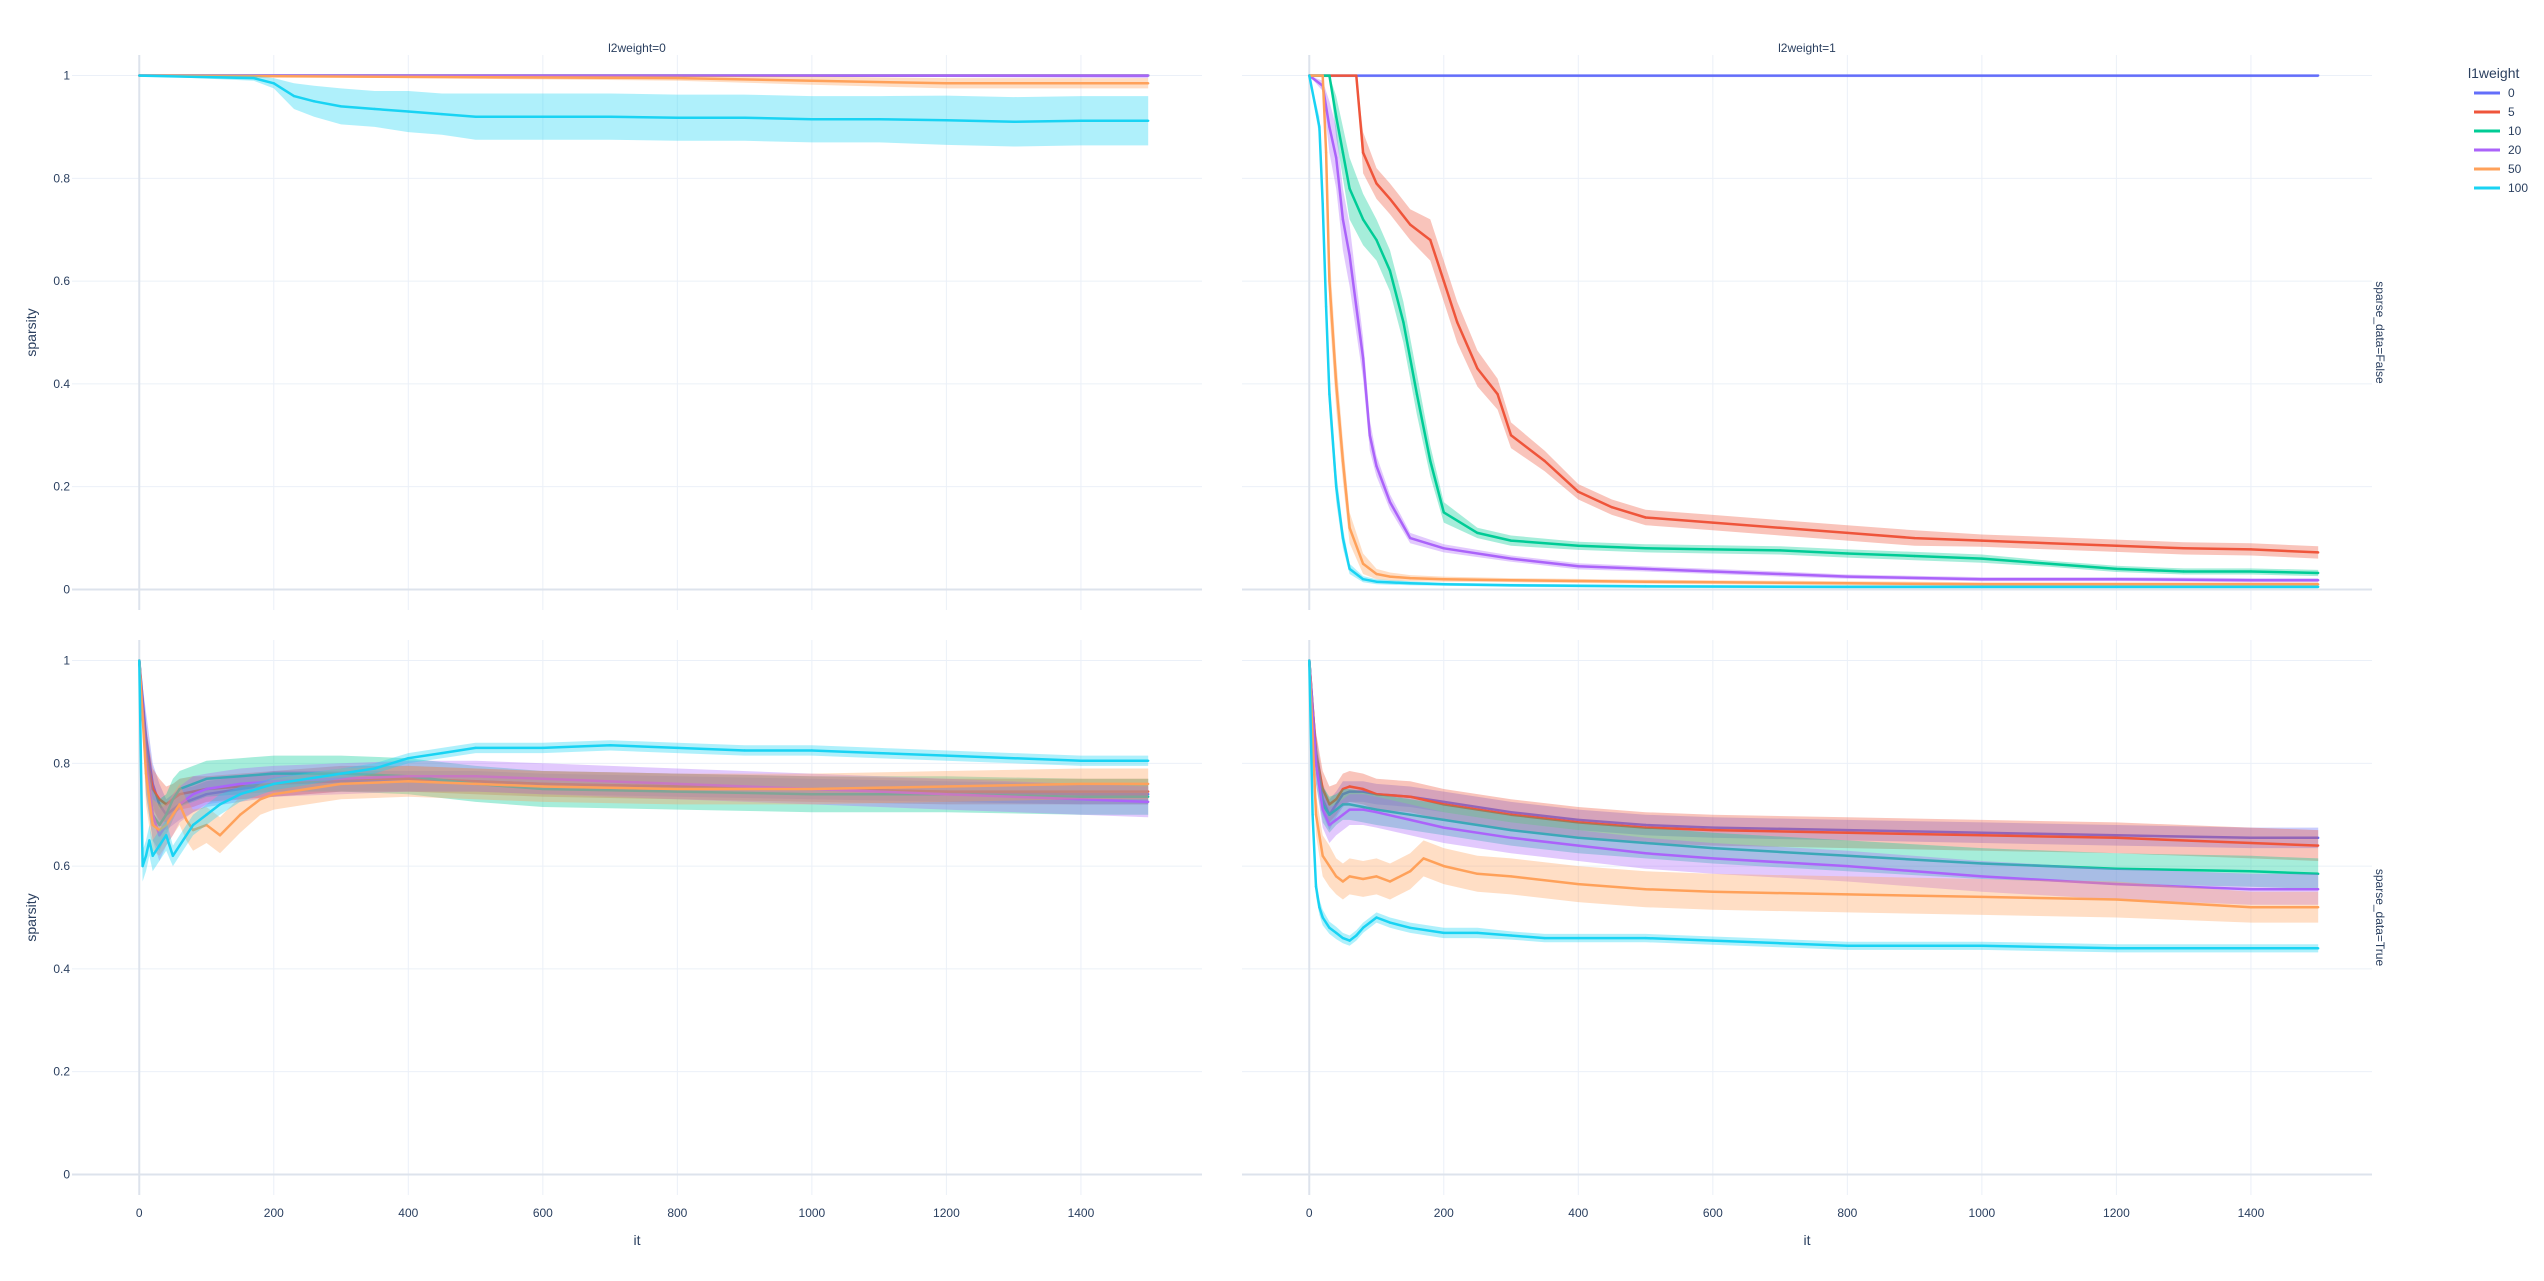 This screenshot has width=2544, height=1281. I want to click on legend-item-10: 10, so click(2498, 131).